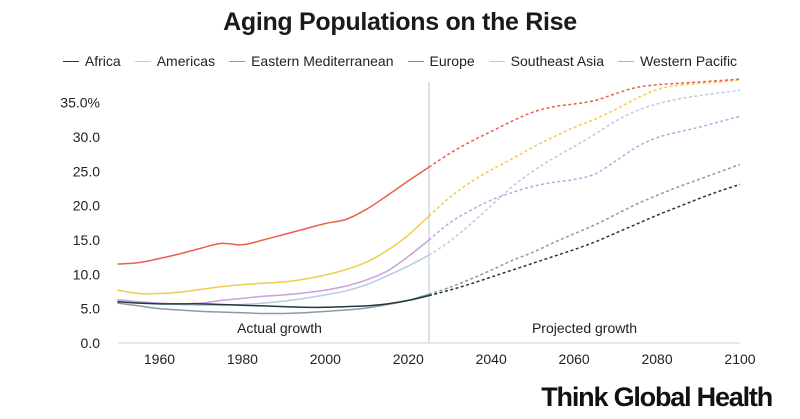 The width and height of the screenshot is (800, 419). I want to click on legend-item-americas: Americas, so click(175, 61).